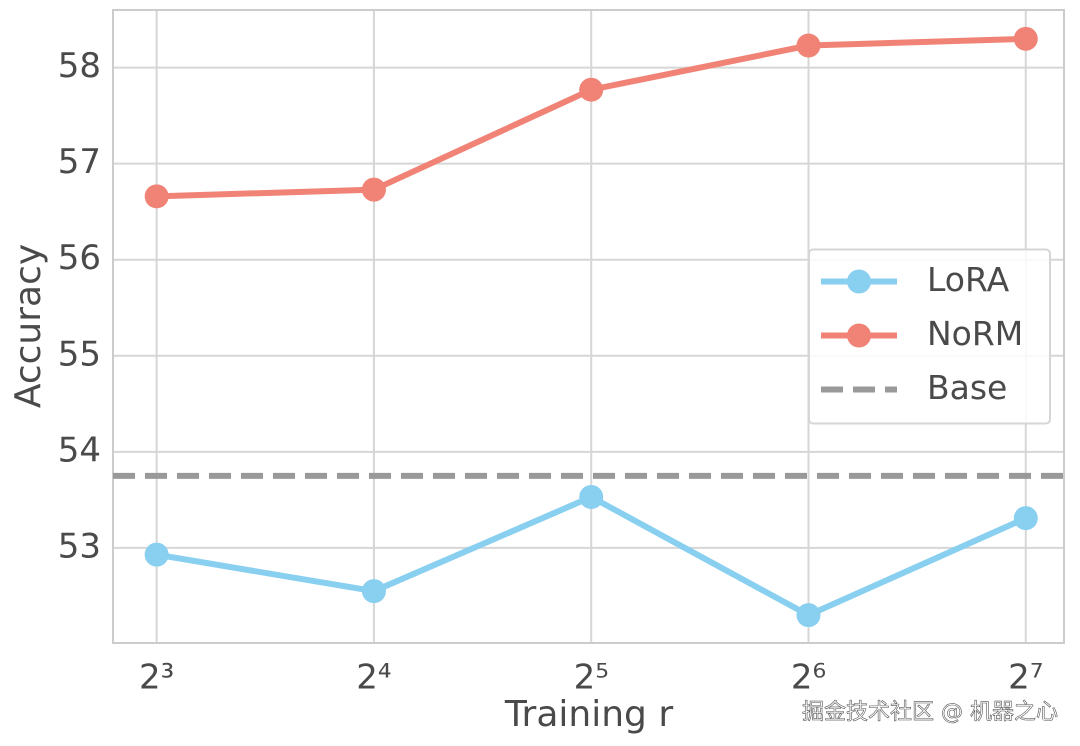 This screenshot has width=1080, height=746. What do you see at coordinates (156, 678) in the screenshot?
I see `x-tick-label: 2³` at bounding box center [156, 678].